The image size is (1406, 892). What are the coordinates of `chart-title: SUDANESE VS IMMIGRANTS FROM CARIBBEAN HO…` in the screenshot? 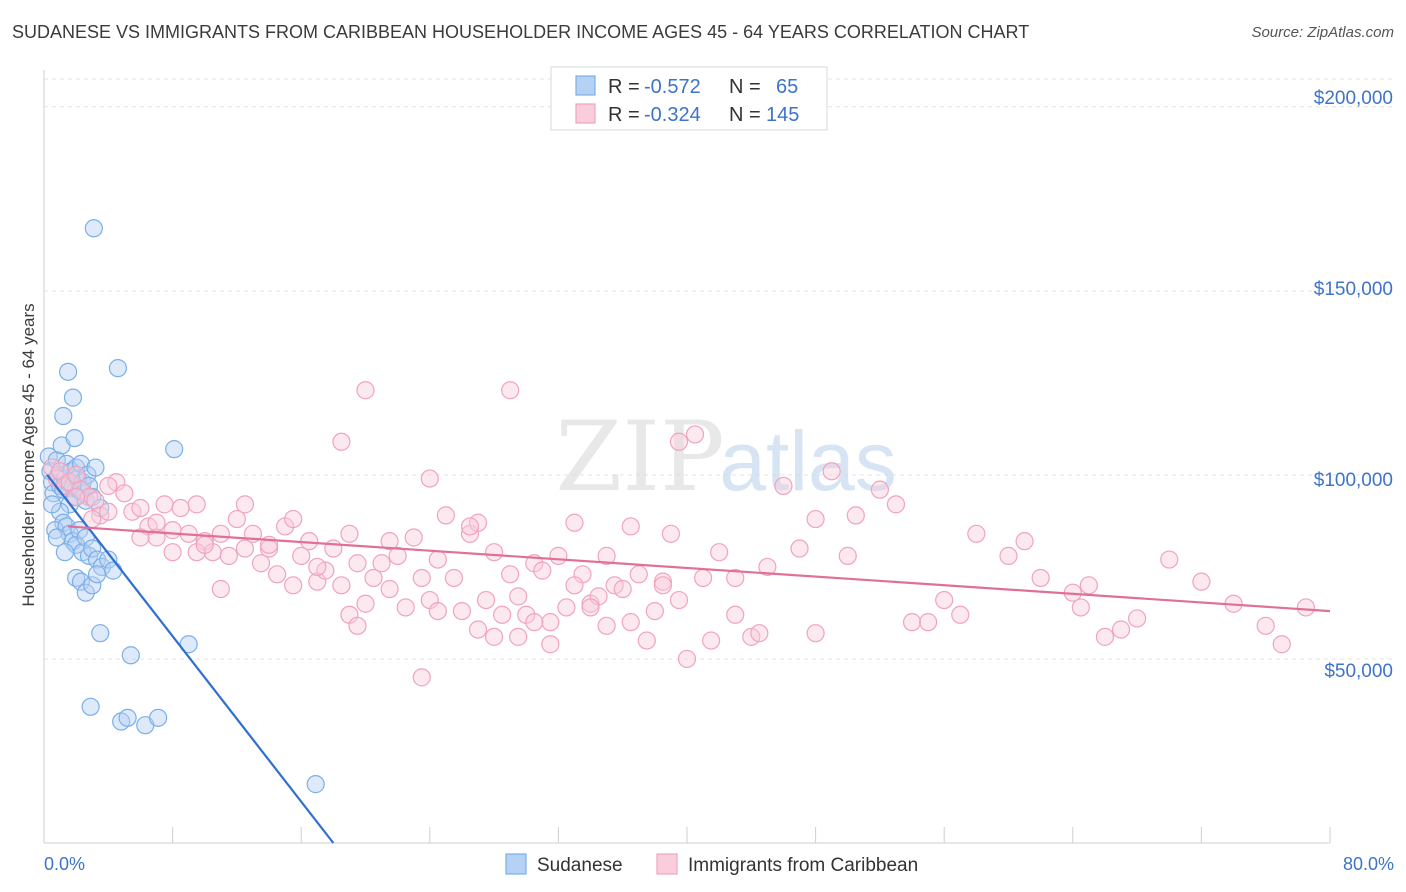 It's located at (521, 32).